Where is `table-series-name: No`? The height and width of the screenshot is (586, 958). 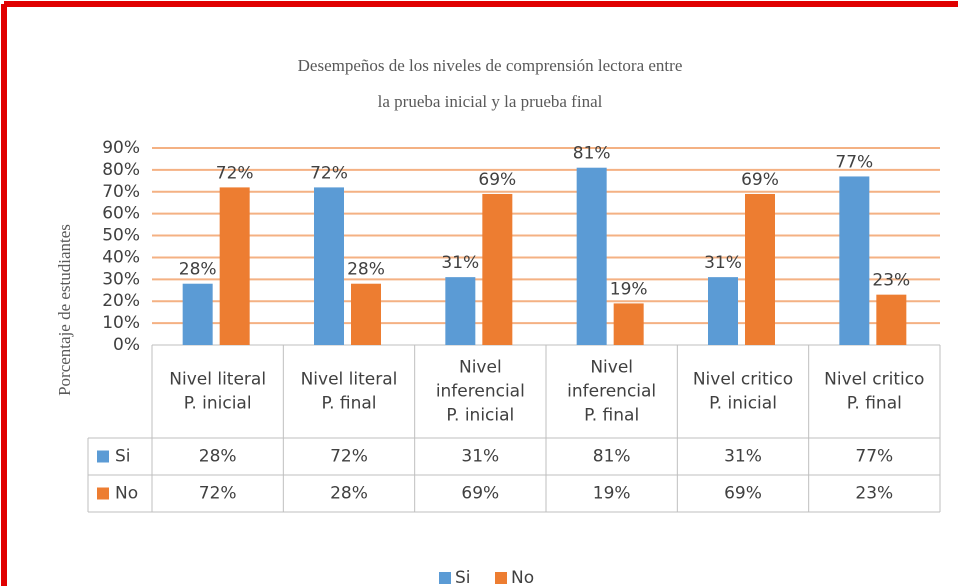 table-series-name: No is located at coordinates (126, 494).